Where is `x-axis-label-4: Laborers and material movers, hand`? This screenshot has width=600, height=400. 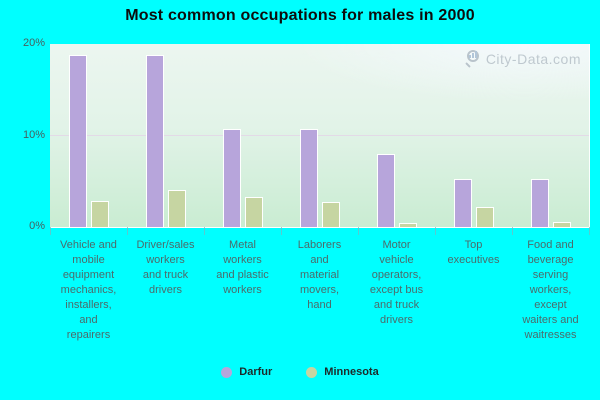 x-axis-label-4: Laborers and material movers, hand is located at coordinates (319, 275).